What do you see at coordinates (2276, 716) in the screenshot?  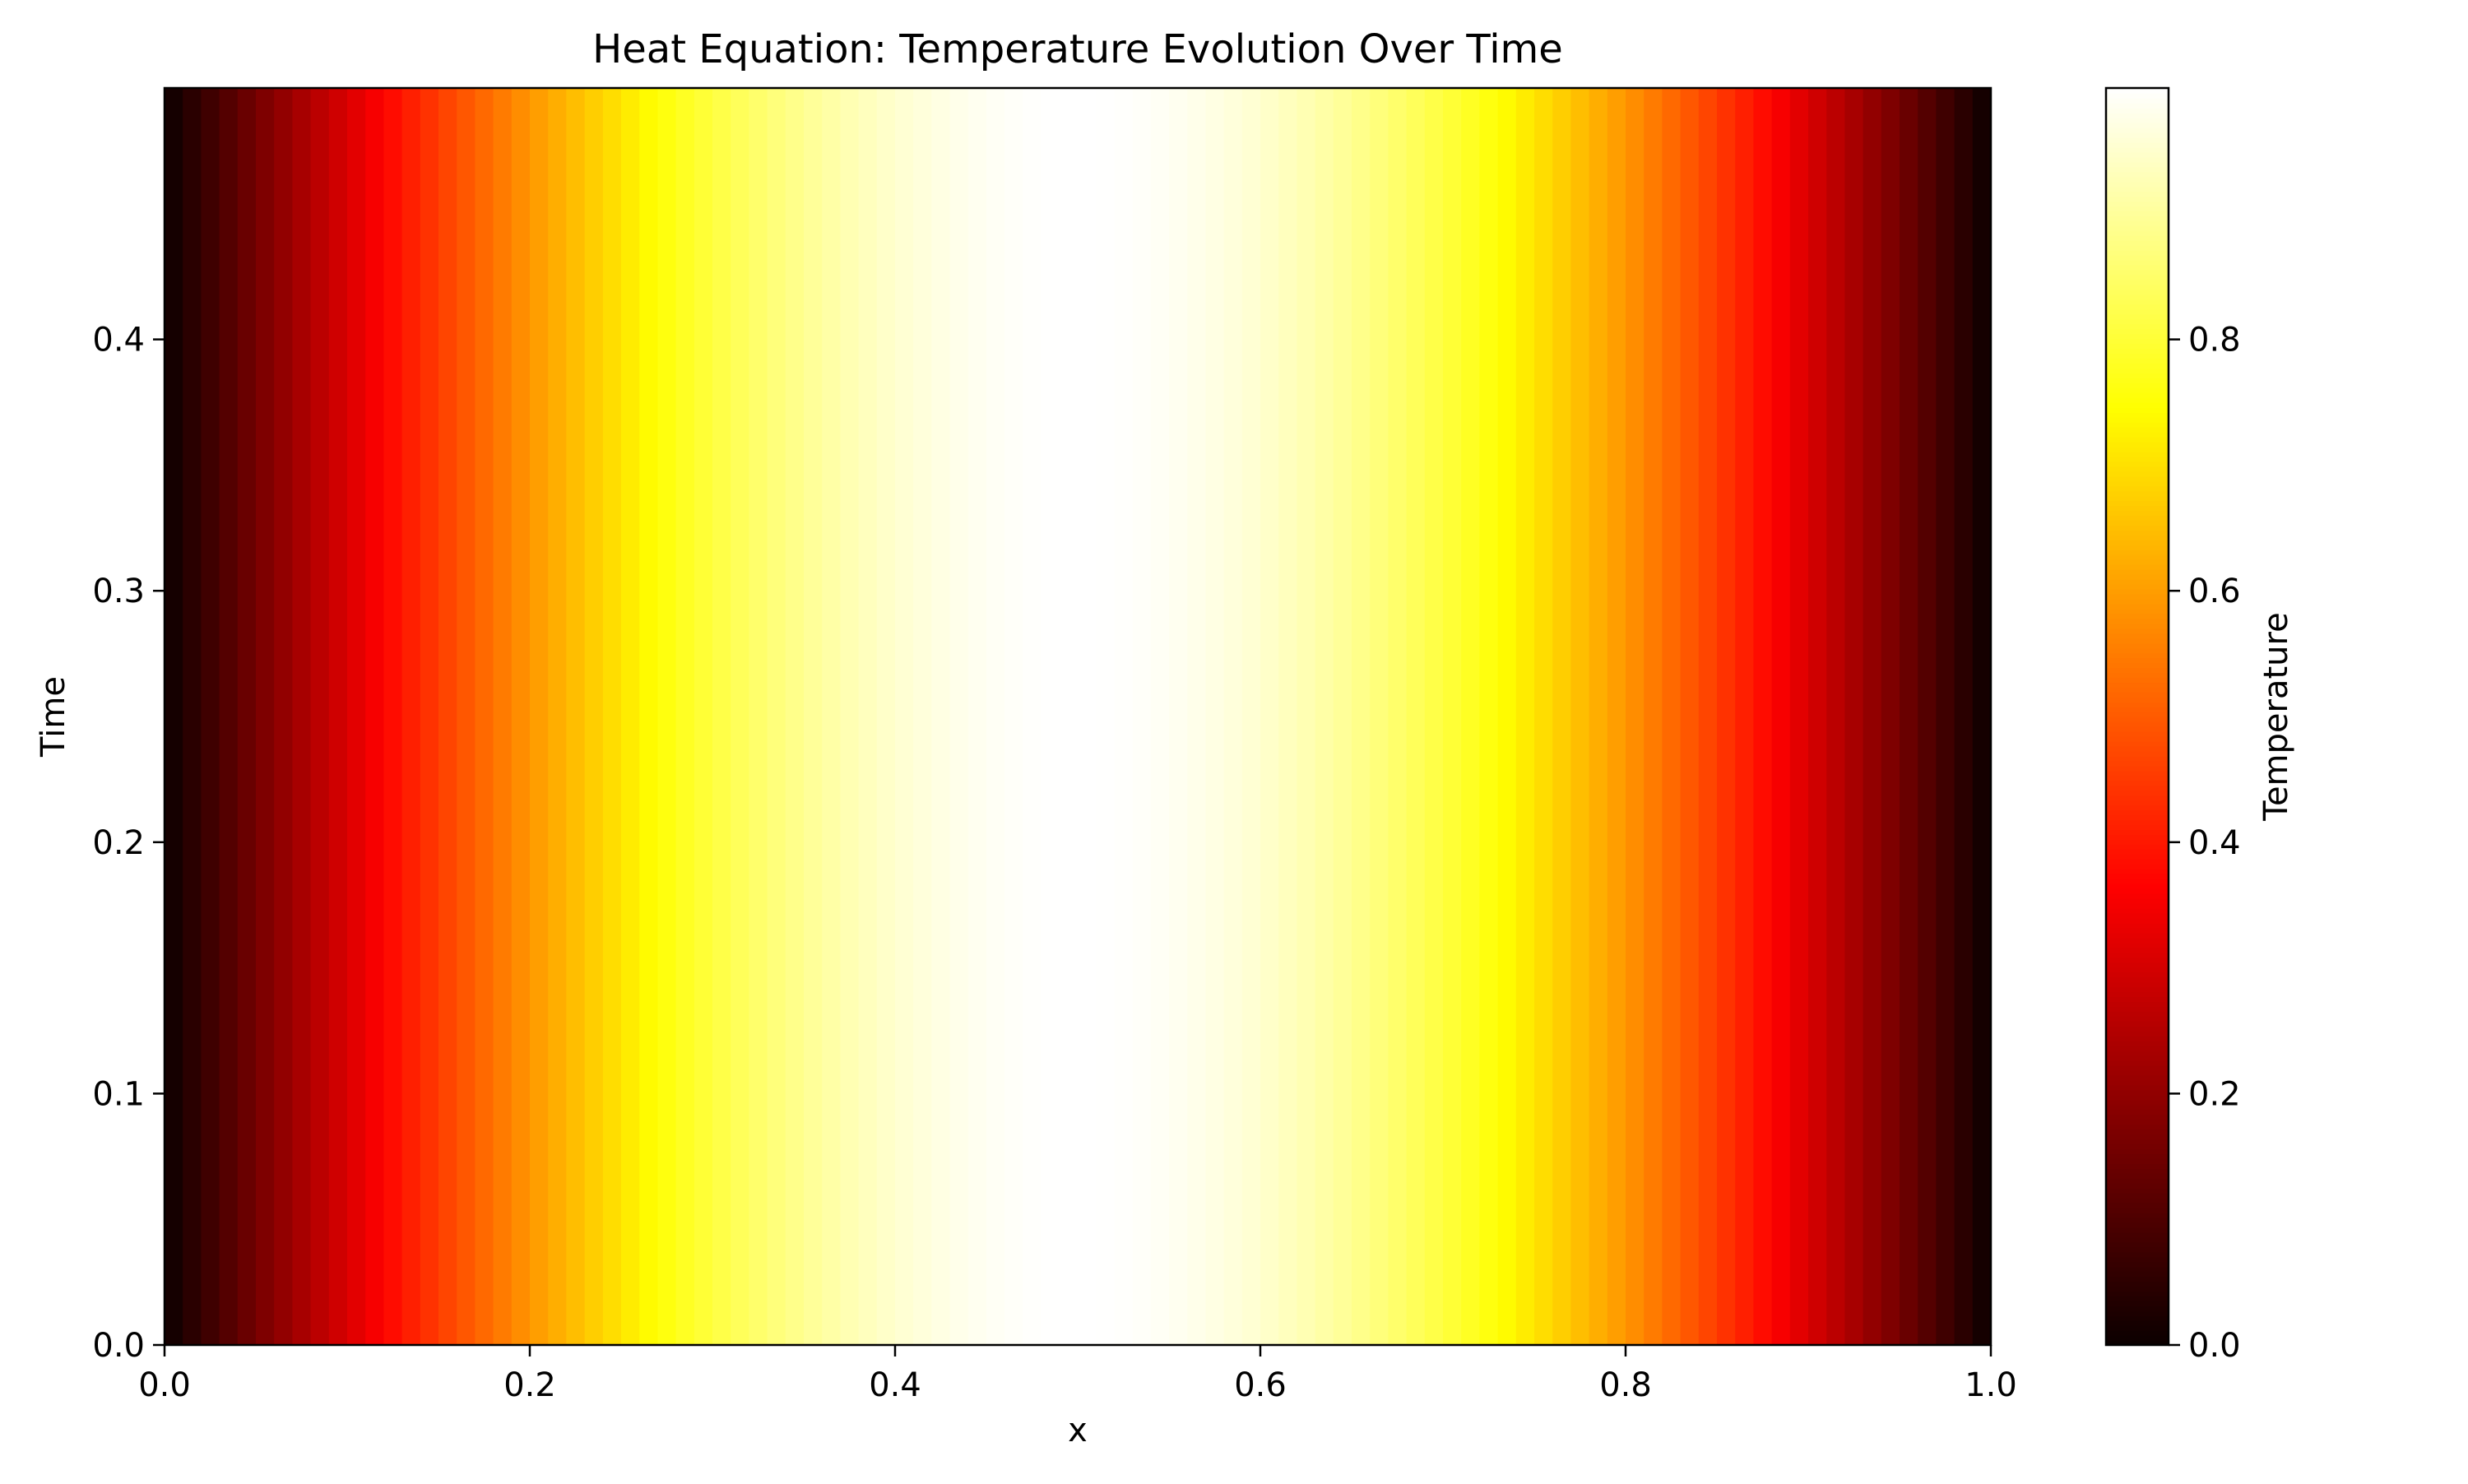 I see `colorbar-label: Temperature` at bounding box center [2276, 716].